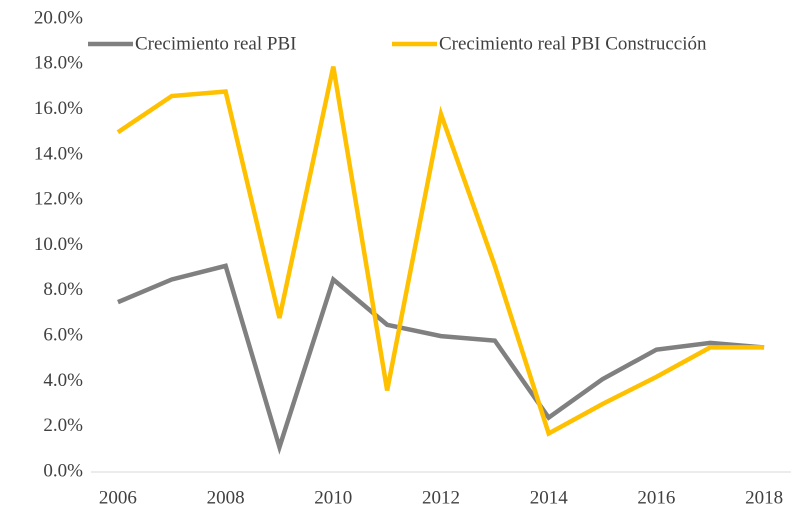 The width and height of the screenshot is (792, 513). Describe the element at coordinates (118, 497) in the screenshot. I see `x-tick-label: 2006` at that location.